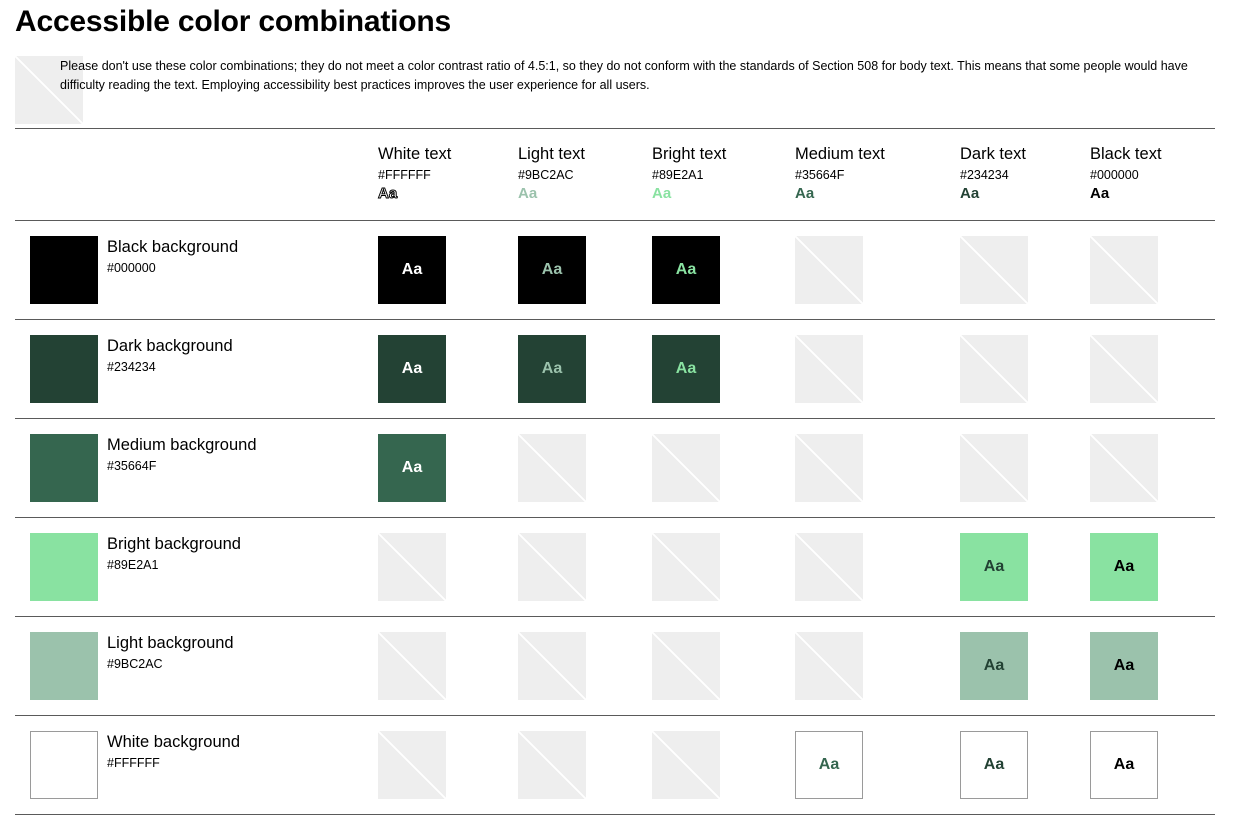 The image size is (1253, 831). I want to click on table-header-divider, so click(615, 220).